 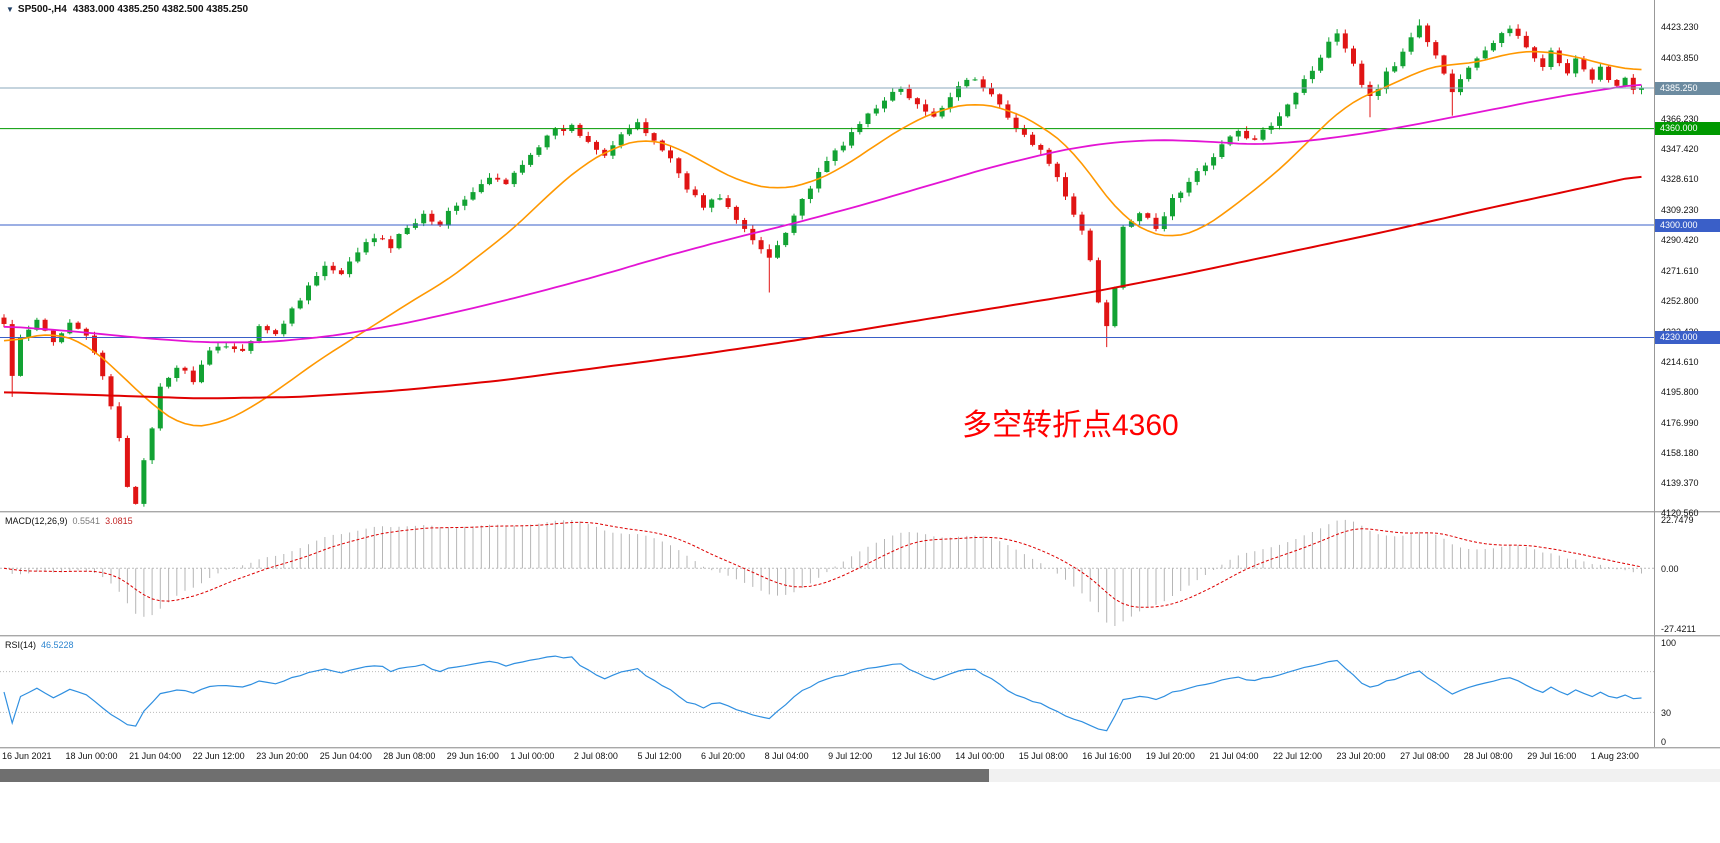 I want to click on time-axis-label: 29 Jun 16:00, so click(x=472, y=756).